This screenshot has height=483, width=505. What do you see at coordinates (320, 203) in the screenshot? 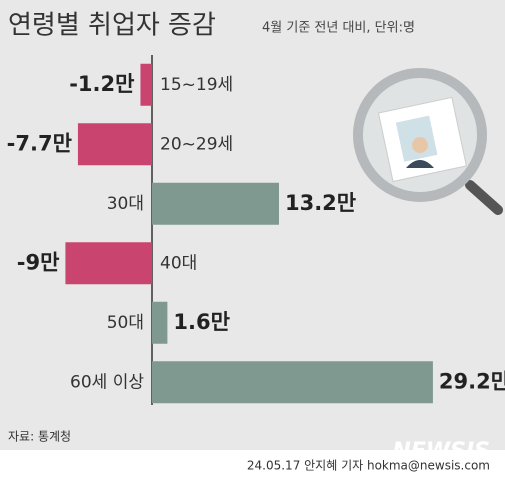
I see `value-label: 13.2만` at bounding box center [320, 203].